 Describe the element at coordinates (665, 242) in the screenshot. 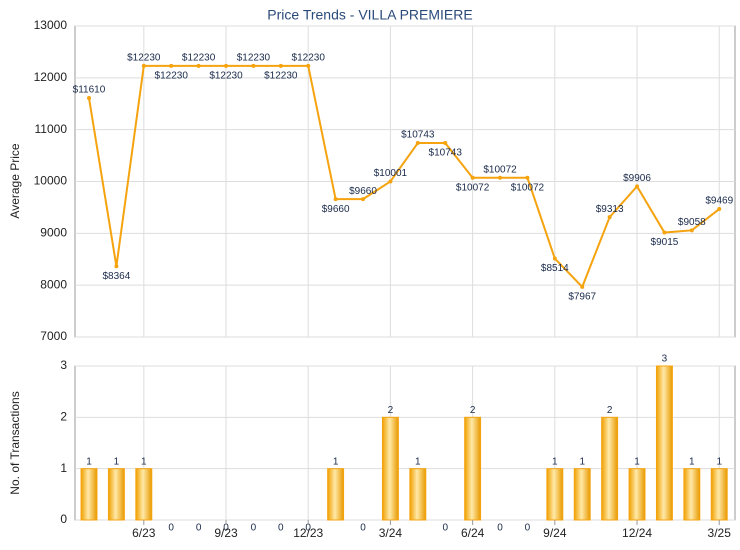

I see `data-label: $9015` at that location.